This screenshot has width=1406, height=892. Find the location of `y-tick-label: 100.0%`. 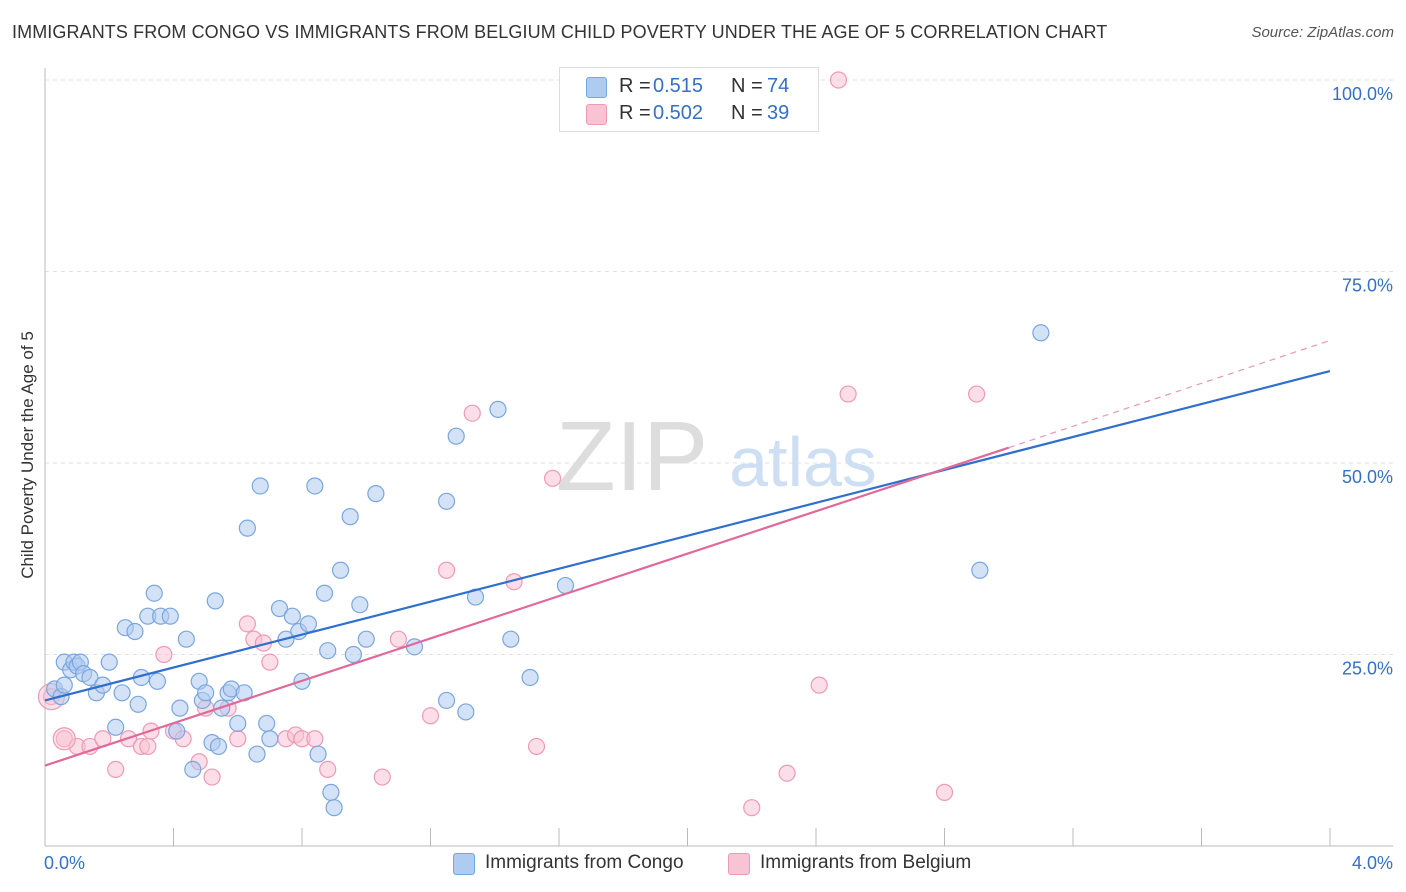

y-tick-label: 100.0% is located at coordinates (1362, 94).